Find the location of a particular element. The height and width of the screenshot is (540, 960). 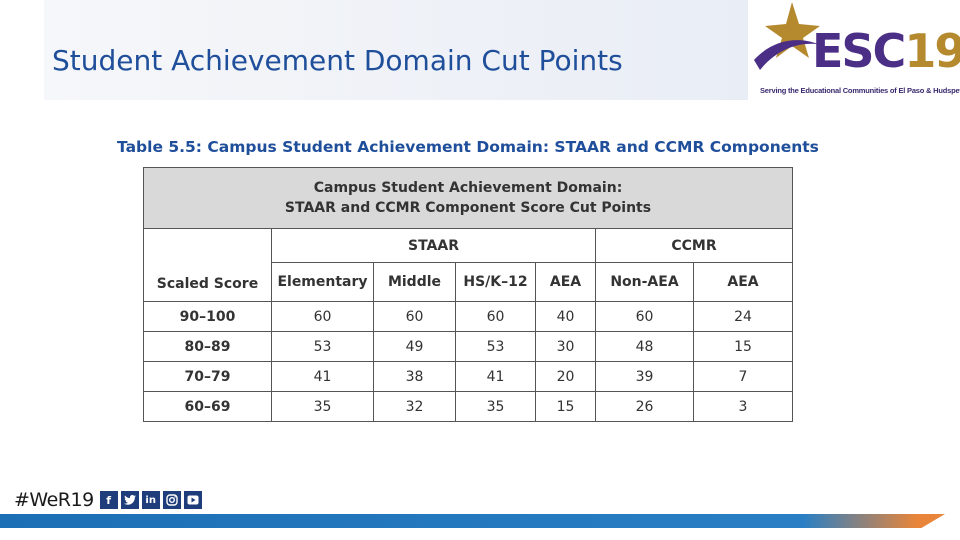

youtube-icon is located at coordinates (192, 500).